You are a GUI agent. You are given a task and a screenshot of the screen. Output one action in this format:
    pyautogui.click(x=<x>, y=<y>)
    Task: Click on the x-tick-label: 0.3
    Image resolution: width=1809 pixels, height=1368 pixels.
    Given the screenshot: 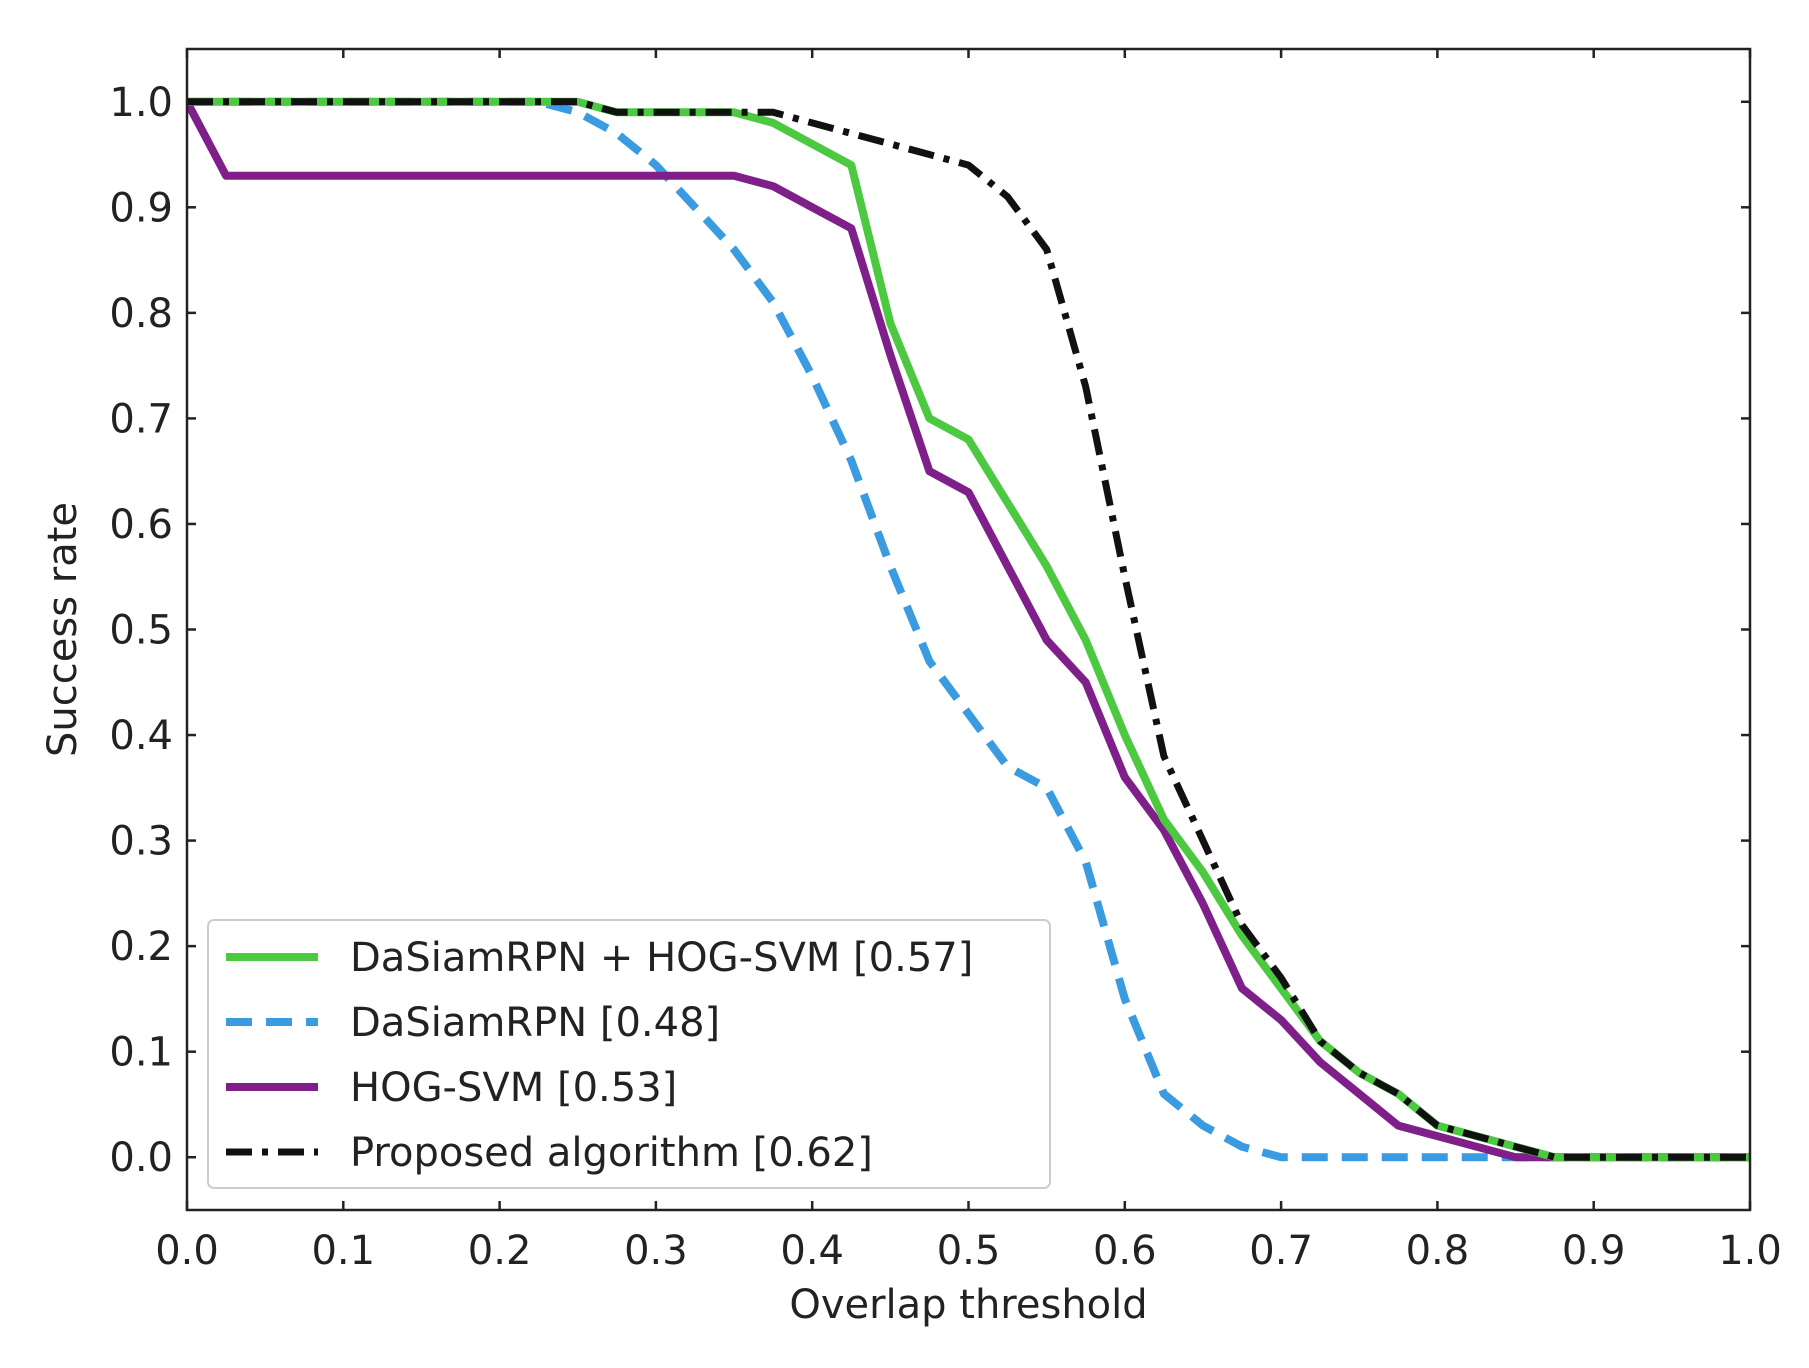 What is the action you would take?
    pyautogui.click(x=656, y=1251)
    